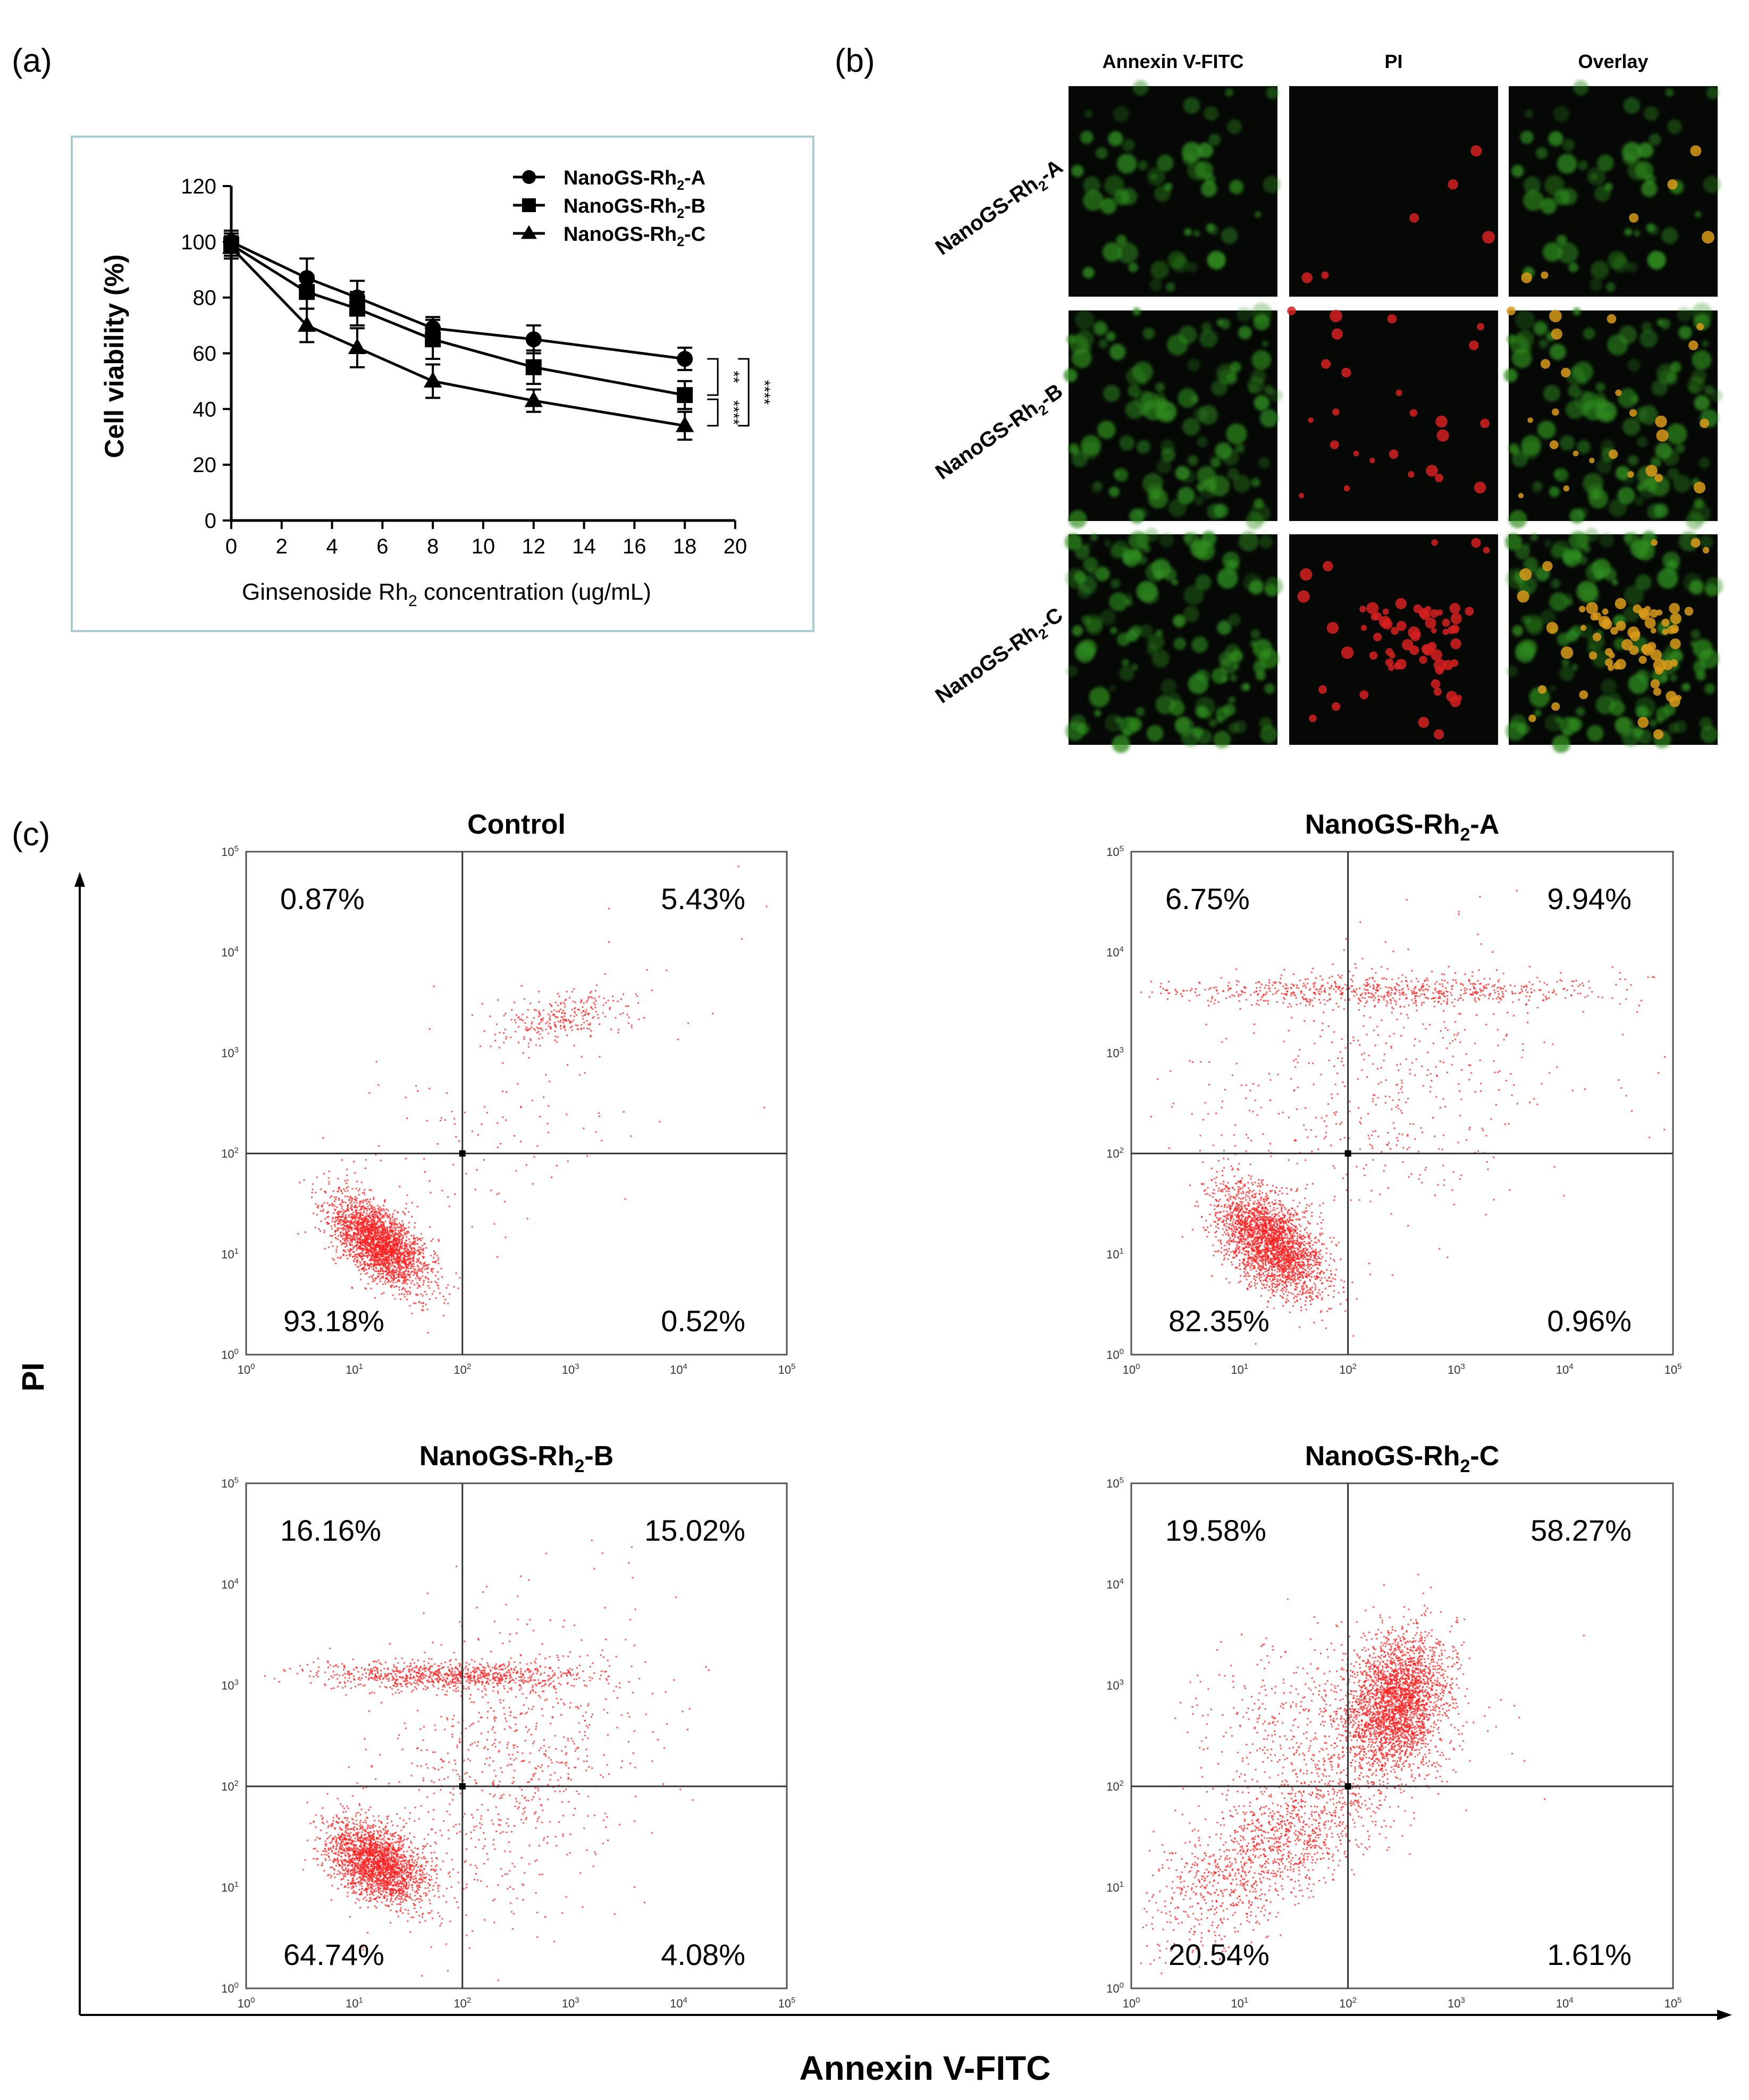 Image resolution: width=1749 pixels, height=2100 pixels. What do you see at coordinates (685, 358) in the screenshot?
I see `data-point` at bounding box center [685, 358].